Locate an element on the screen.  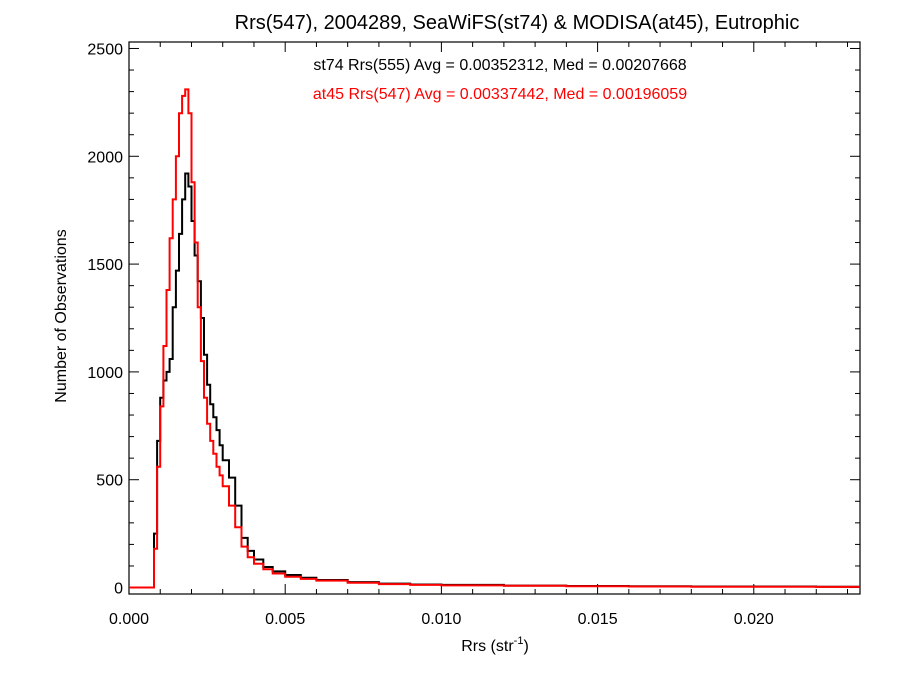
y-tick-label: 500 is located at coordinates (109, 481).